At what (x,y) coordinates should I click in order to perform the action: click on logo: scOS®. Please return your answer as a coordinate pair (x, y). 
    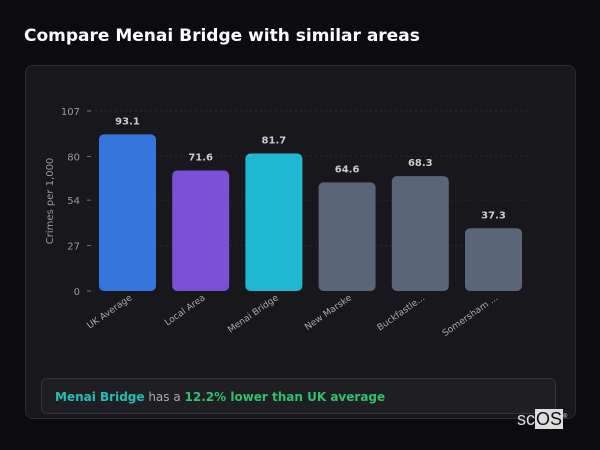
    Looking at the image, I should click on (542, 419).